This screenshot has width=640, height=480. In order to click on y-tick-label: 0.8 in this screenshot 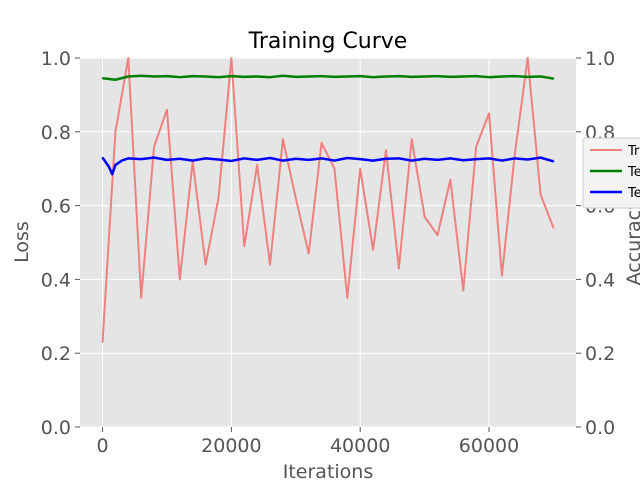, I will do `click(56, 133)`.